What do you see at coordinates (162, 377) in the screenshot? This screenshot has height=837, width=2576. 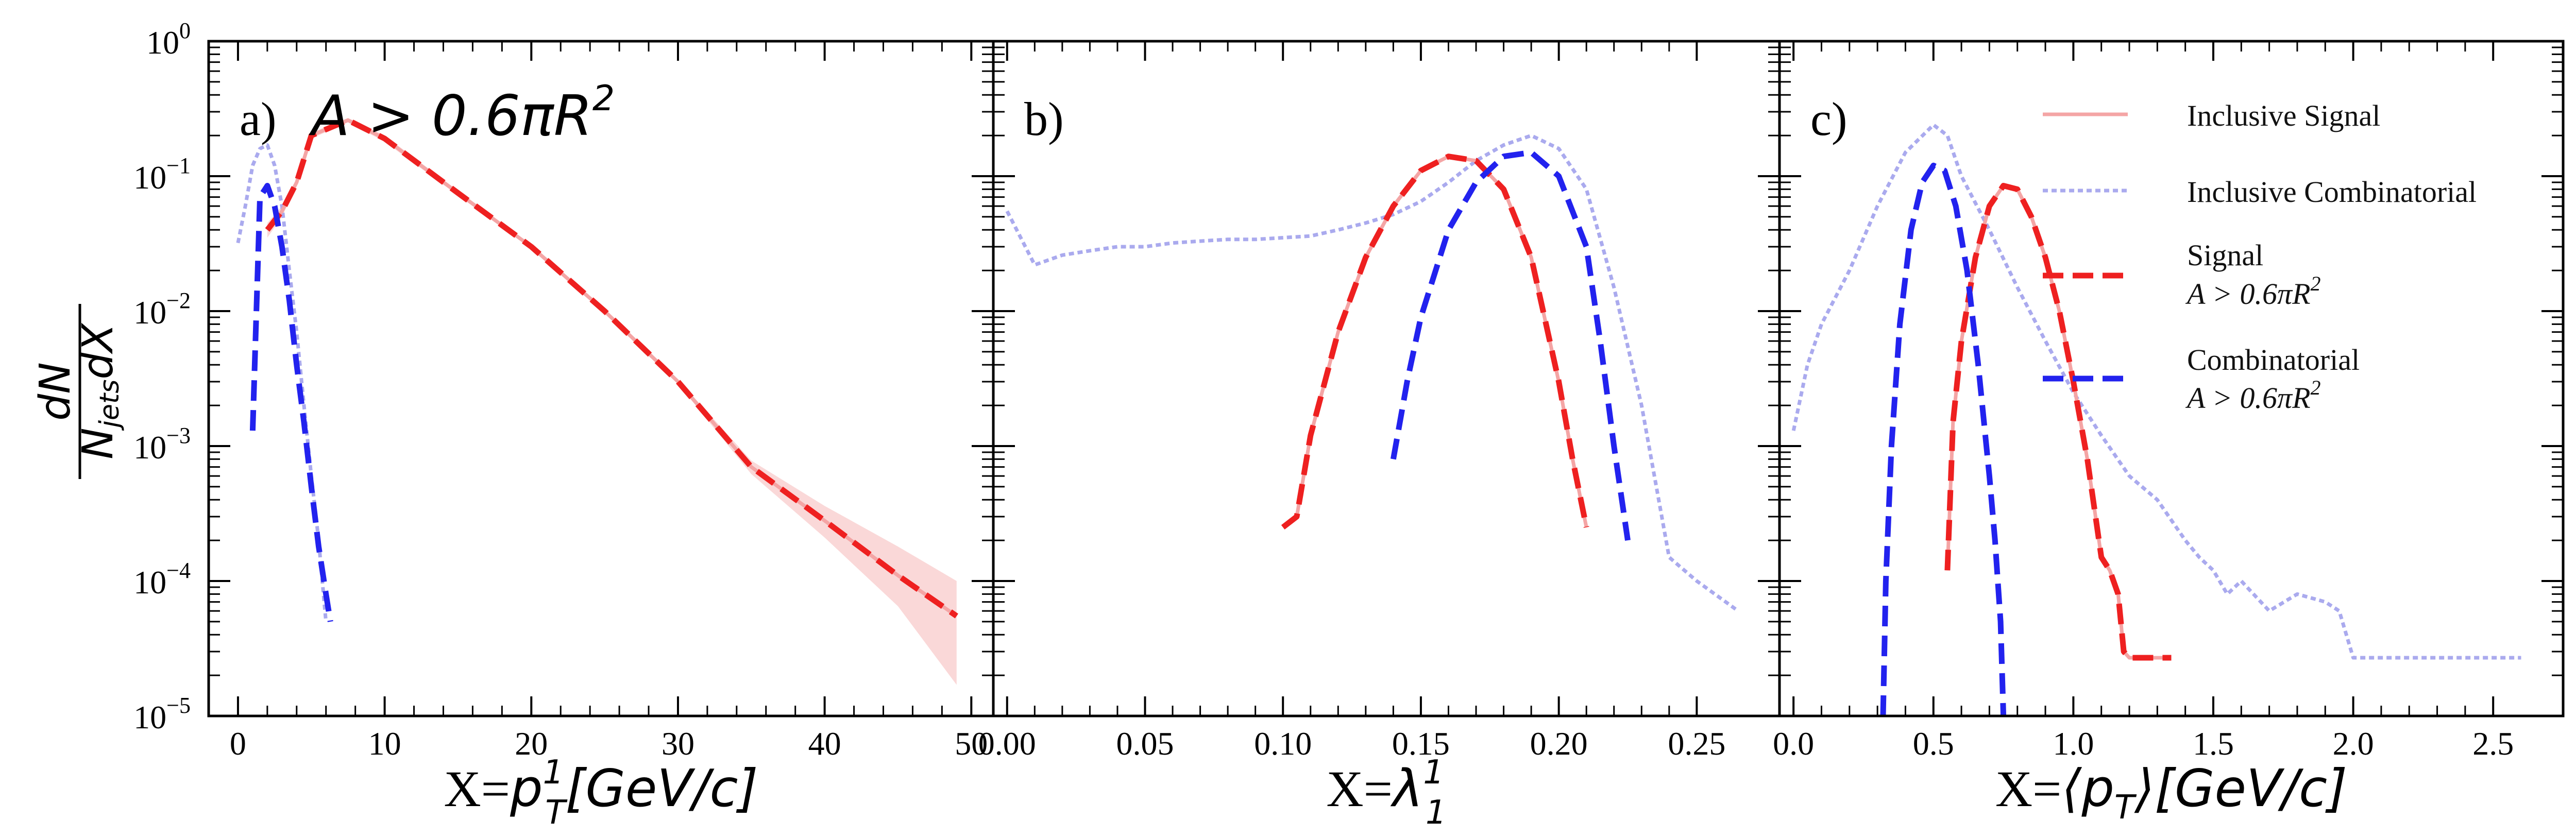 I see `y-tick-labels: 10⁰ 10⁻¹ 10⁻² 10⁻³ 10⁻⁴ 10⁻⁵` at bounding box center [162, 377].